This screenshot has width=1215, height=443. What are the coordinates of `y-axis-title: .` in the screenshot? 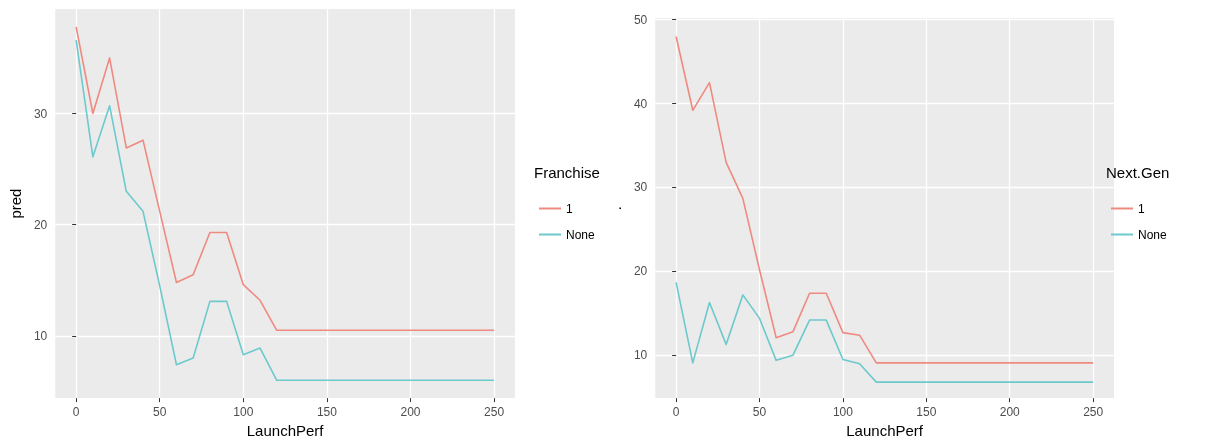 It's located at (615, 208).